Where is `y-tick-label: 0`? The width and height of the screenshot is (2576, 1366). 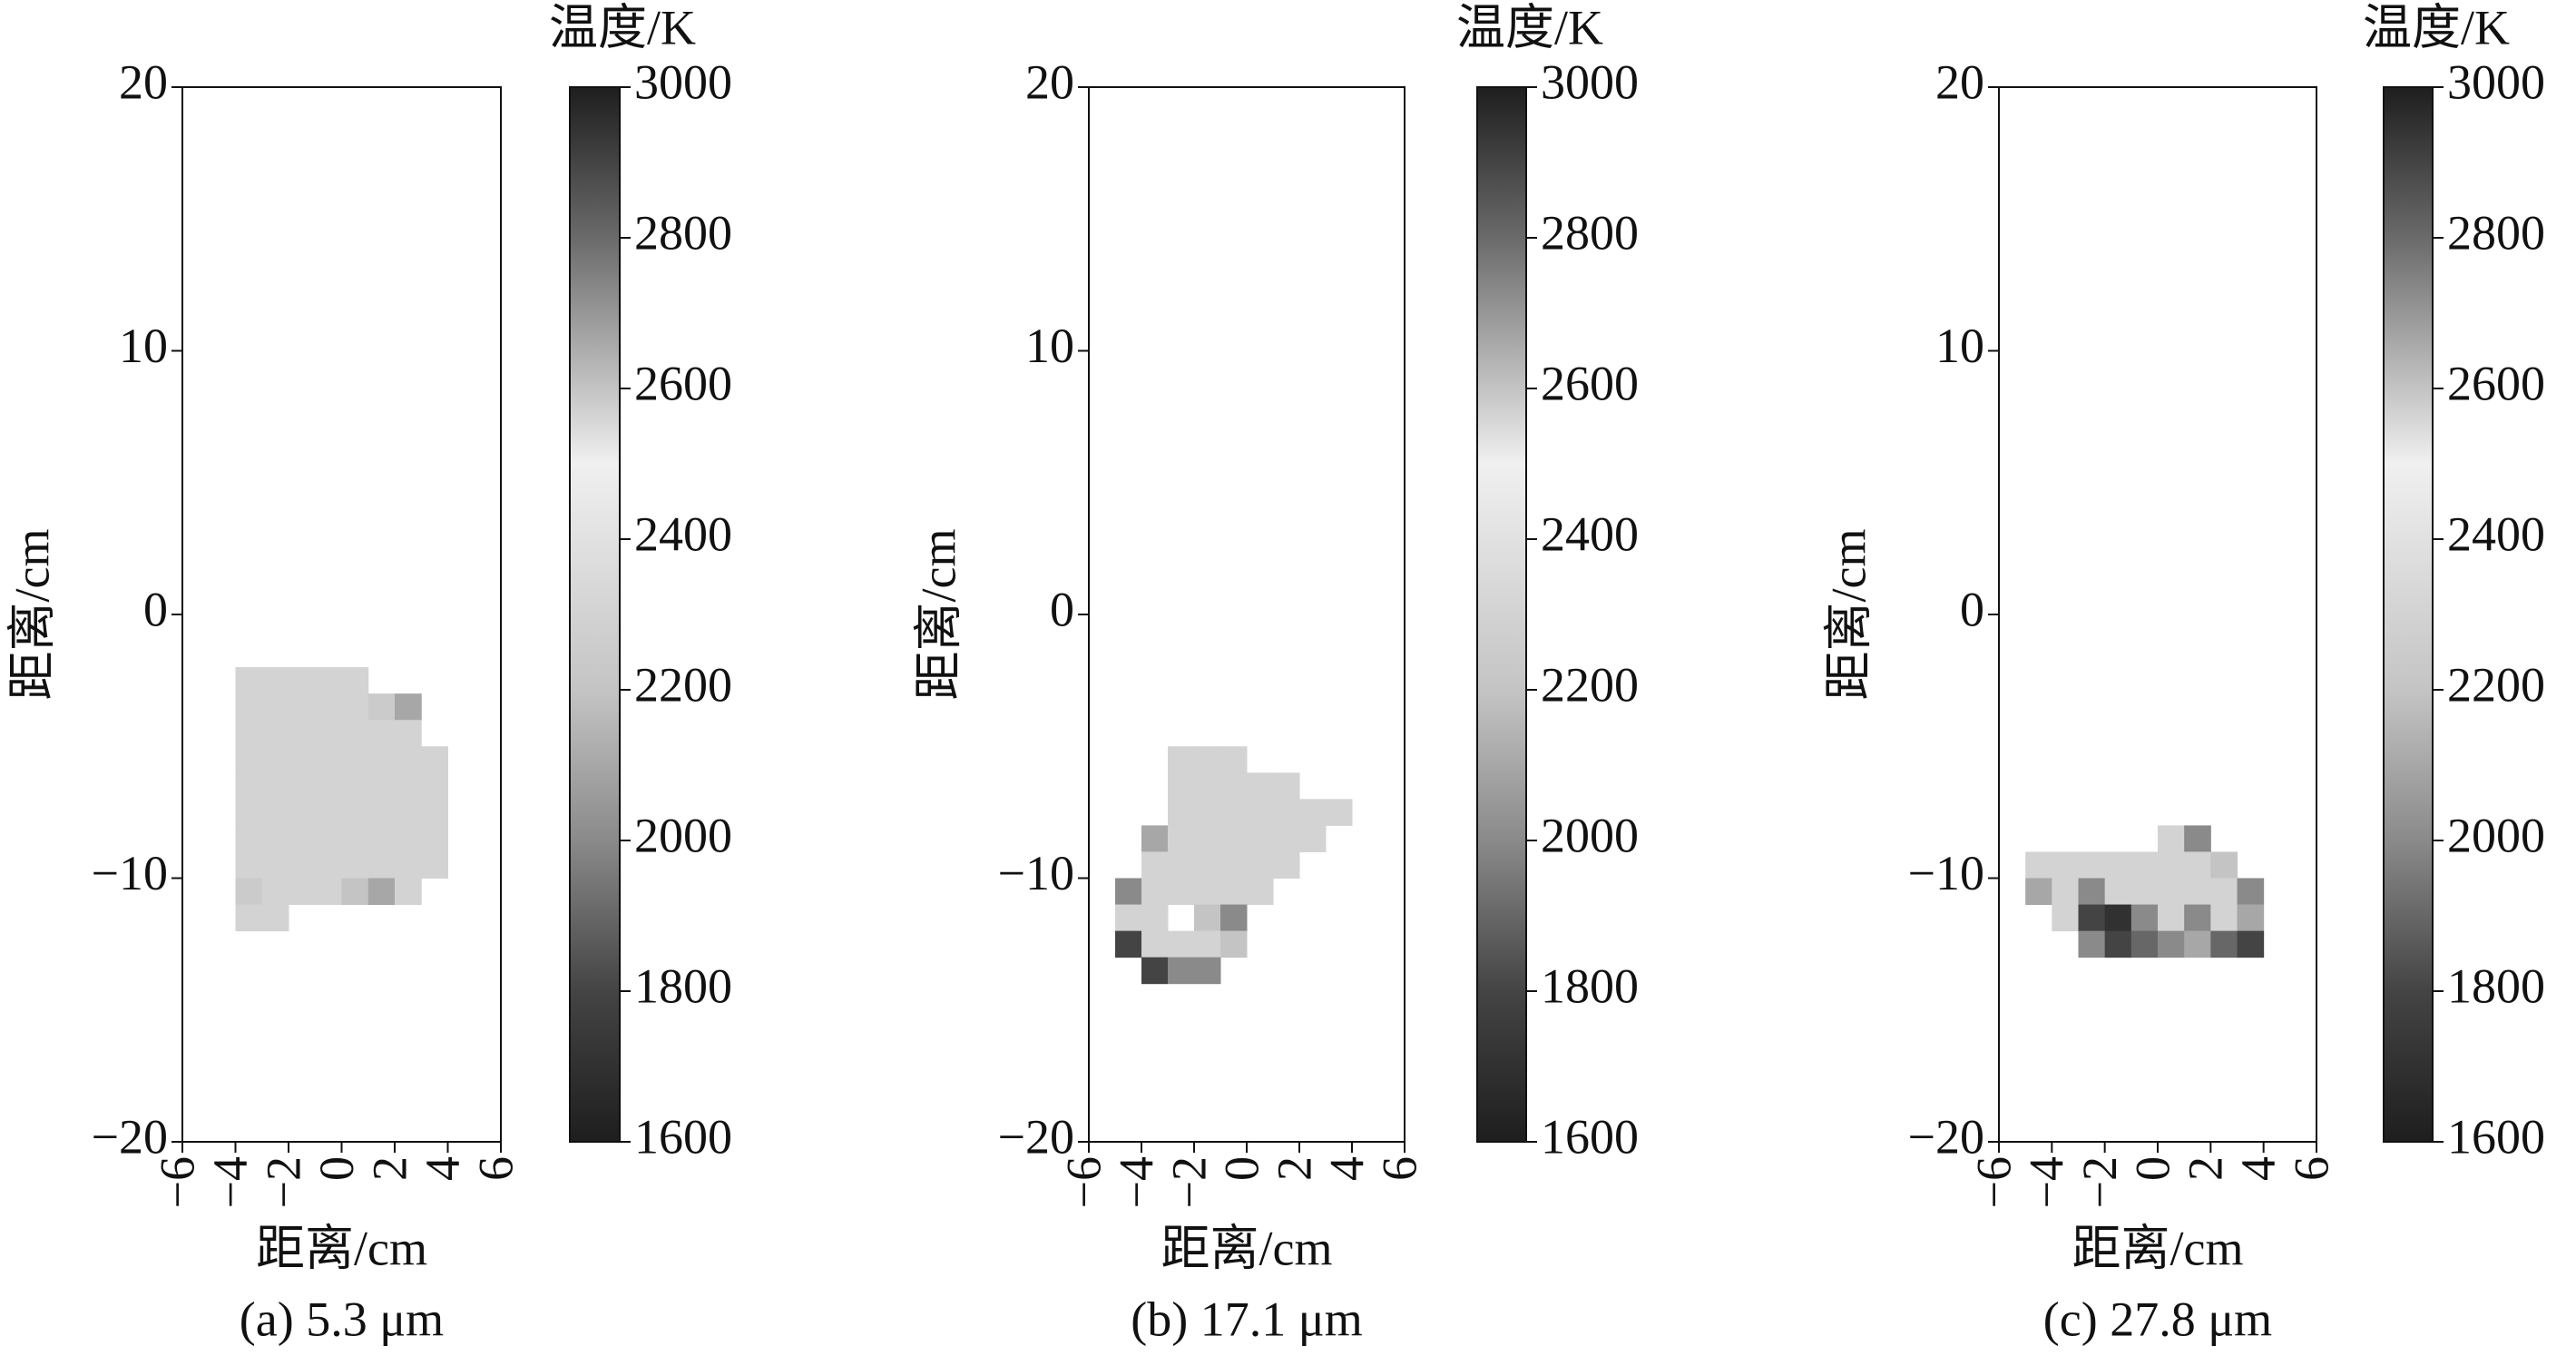 y-tick-label: 0 is located at coordinates (1062, 609).